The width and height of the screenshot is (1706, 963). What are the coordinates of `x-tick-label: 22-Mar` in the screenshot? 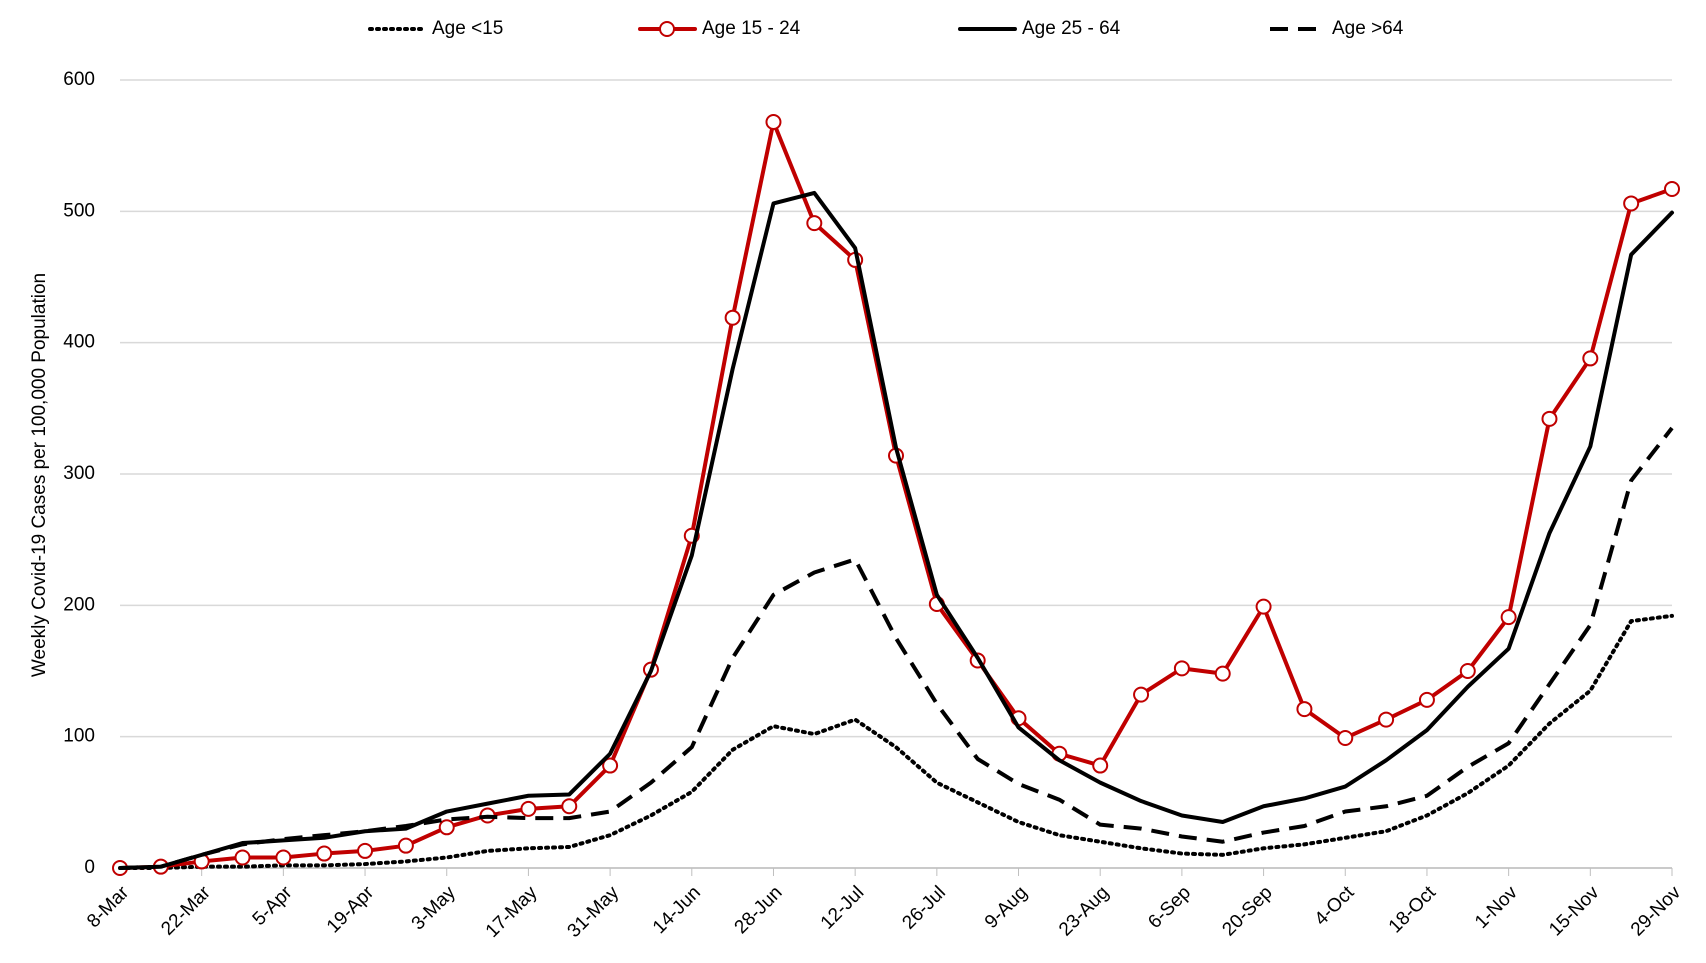 It's located at (186, 911).